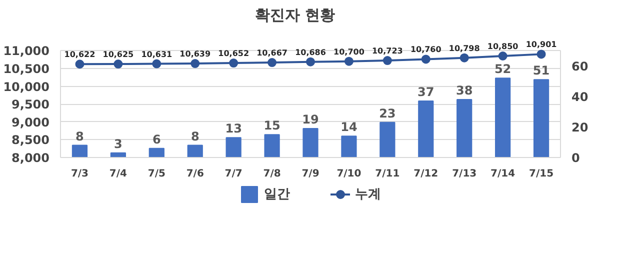  I want to click on x-tick-label: 7/8, so click(272, 174).